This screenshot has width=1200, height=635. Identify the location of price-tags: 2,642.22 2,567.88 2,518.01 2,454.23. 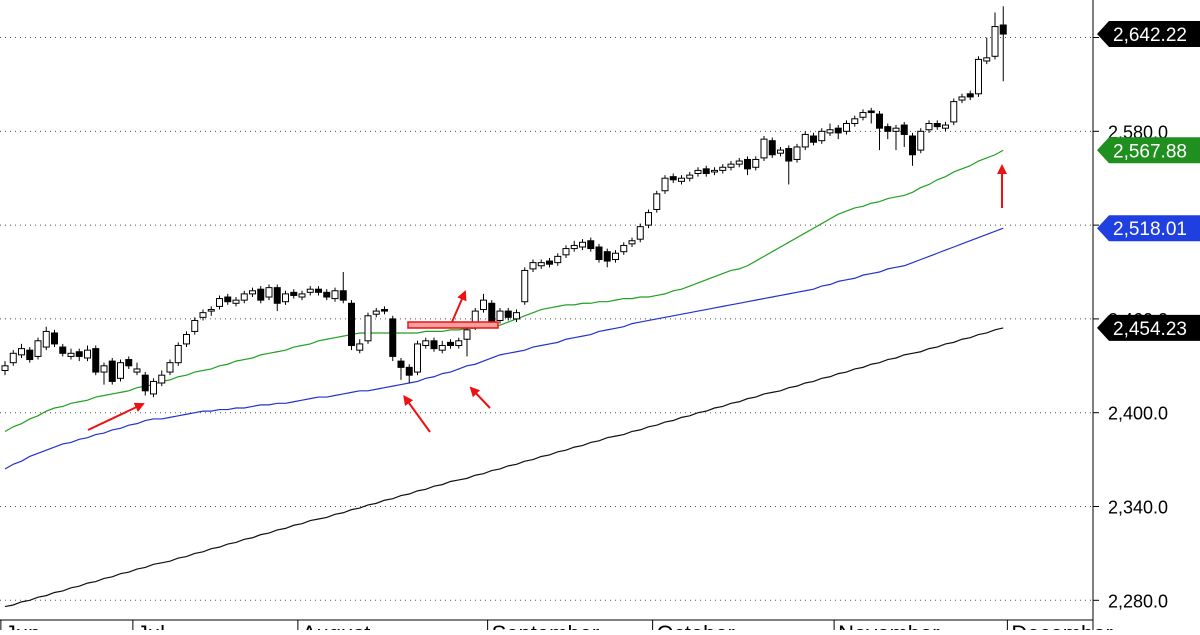
(1148, 181).